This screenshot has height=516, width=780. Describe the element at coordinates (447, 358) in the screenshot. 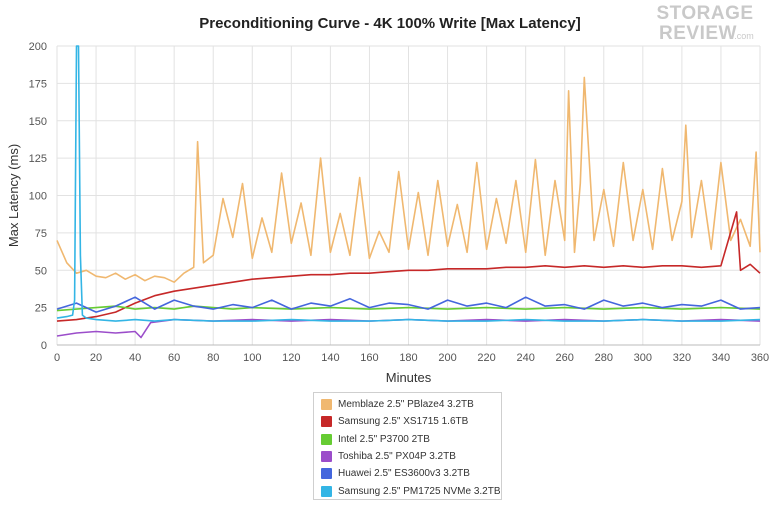

I see `x-tick-label: 200` at that location.